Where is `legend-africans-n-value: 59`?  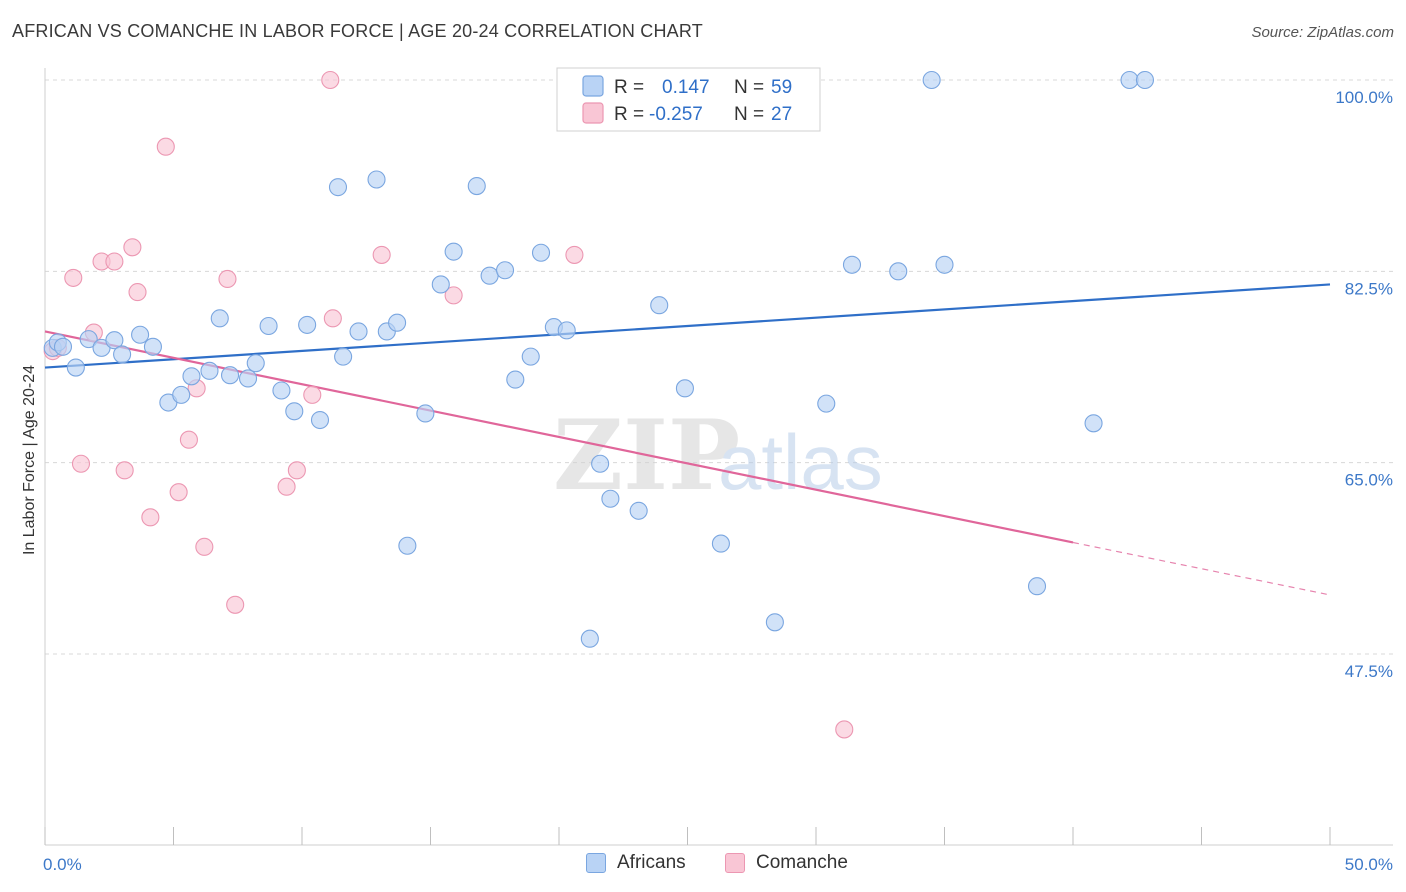 legend-africans-n-value: 59 is located at coordinates (781, 87).